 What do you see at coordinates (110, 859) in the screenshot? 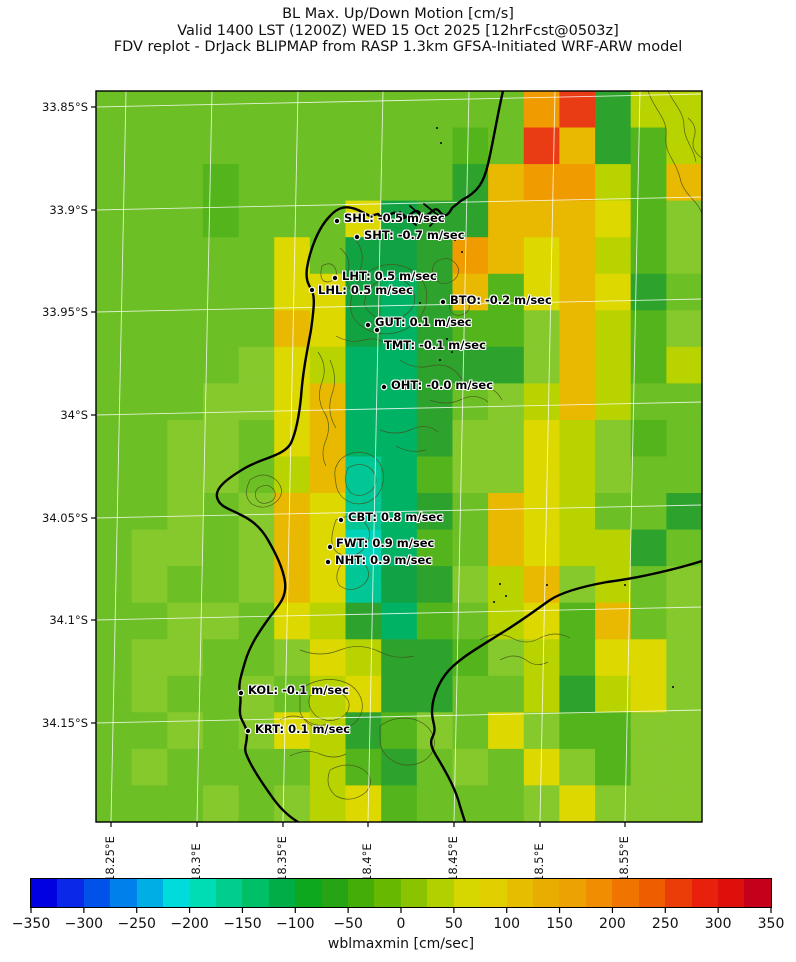
I see `x-tick-label: 18.25°E` at bounding box center [110, 859].